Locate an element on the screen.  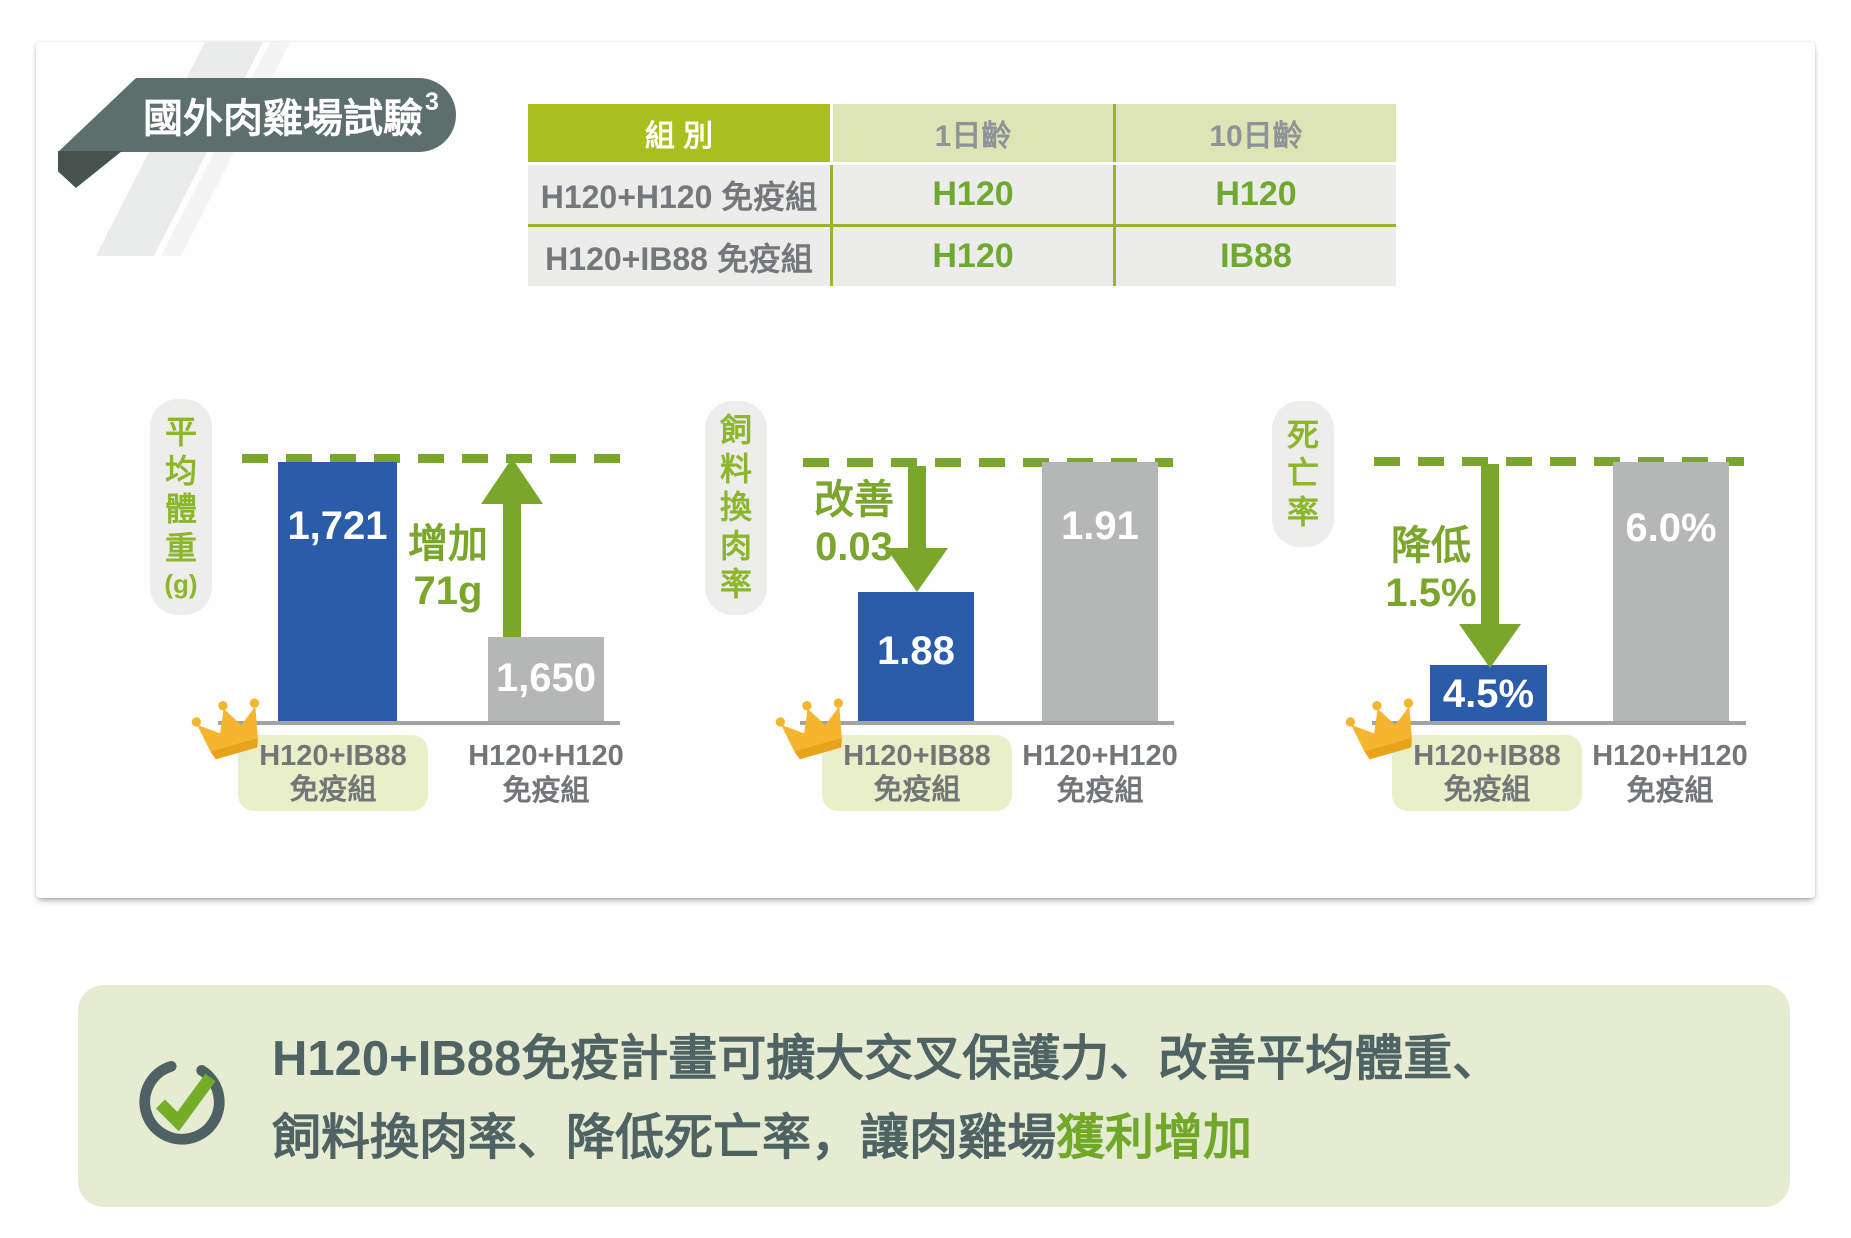
bar-h120-ib88: 4.5% is located at coordinates (1488, 694).